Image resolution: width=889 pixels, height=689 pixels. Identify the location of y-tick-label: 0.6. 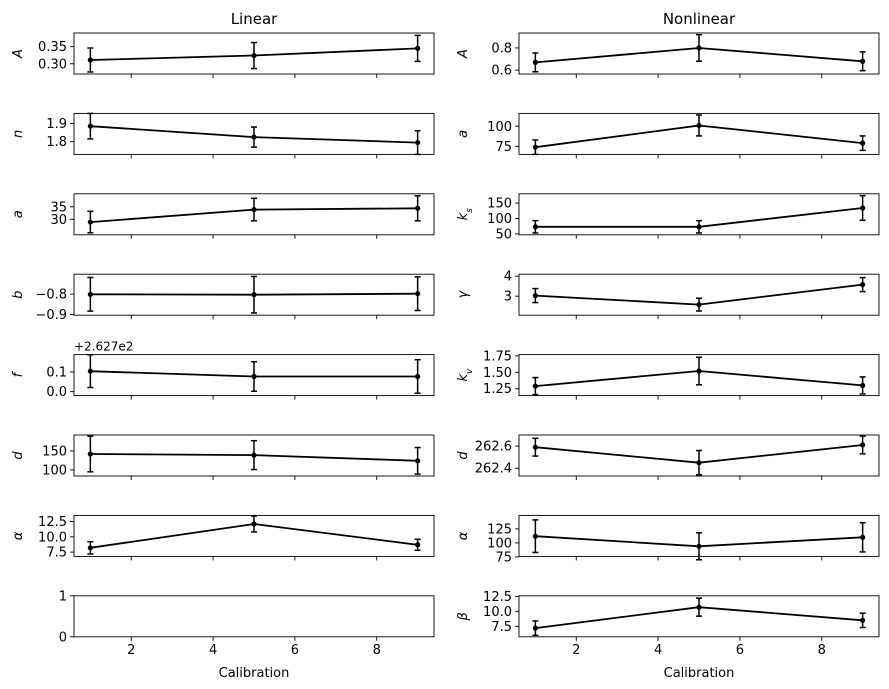
(501, 71).